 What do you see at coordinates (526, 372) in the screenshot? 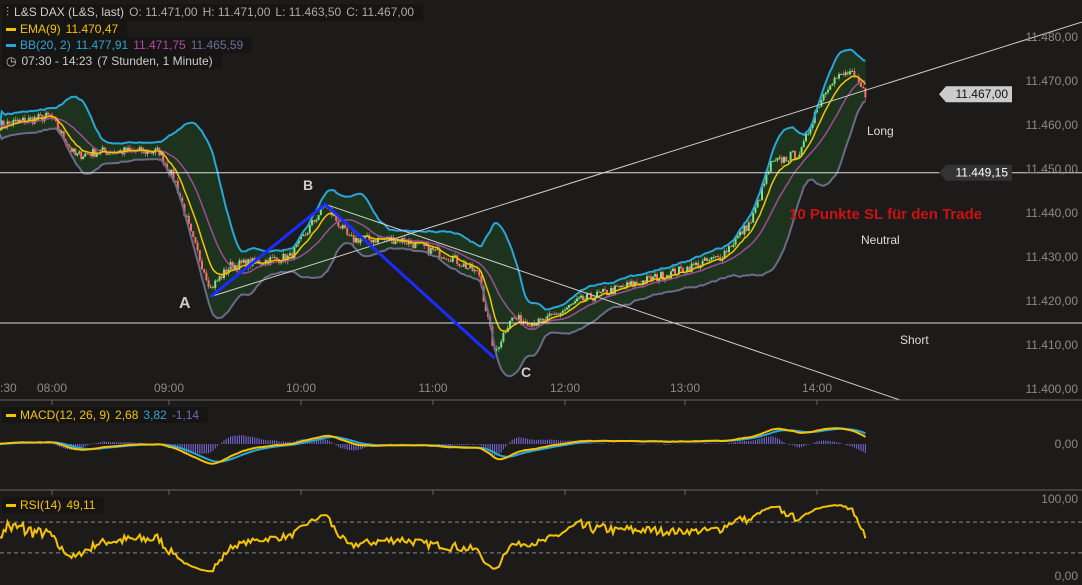
I see `label-c: C` at bounding box center [526, 372].